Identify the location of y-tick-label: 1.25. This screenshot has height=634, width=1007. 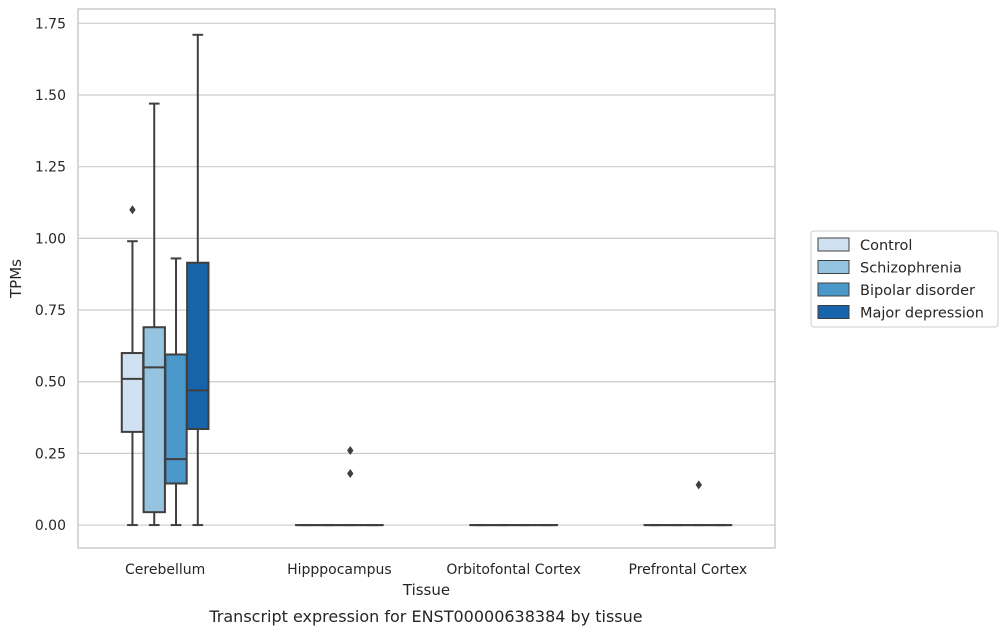
(50, 168).